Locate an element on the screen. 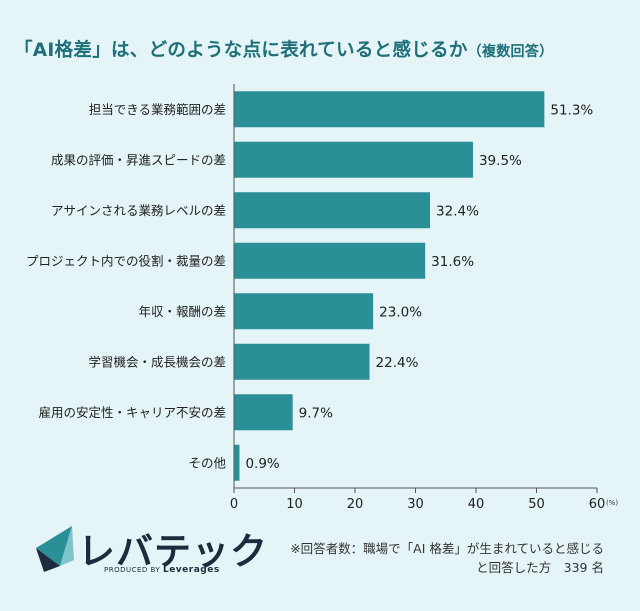 Image resolution: width=640 pixels, height=611 pixels. x-axis-unit: (%) is located at coordinates (612, 503).